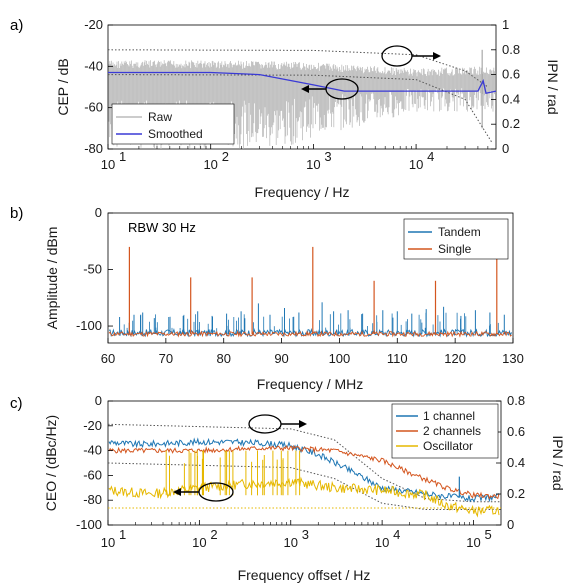 The width and height of the screenshot is (571, 586). What do you see at coordinates (459, 232) in the screenshot?
I see `legend-tandem-label: Tandem` at bounding box center [459, 232].